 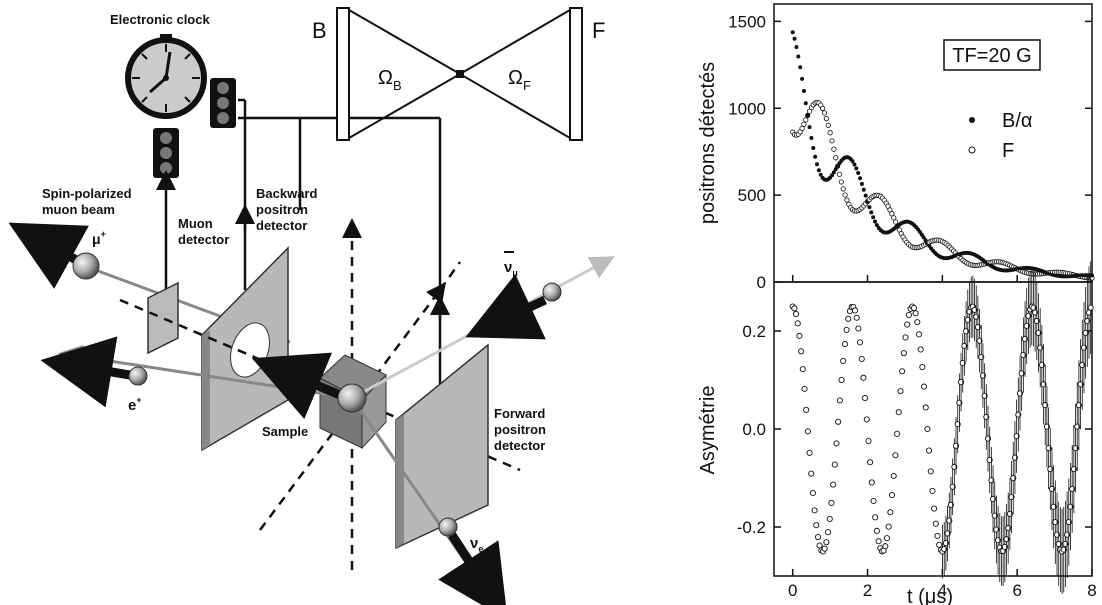 I want to click on muon-particle, so click(x=86, y=266).